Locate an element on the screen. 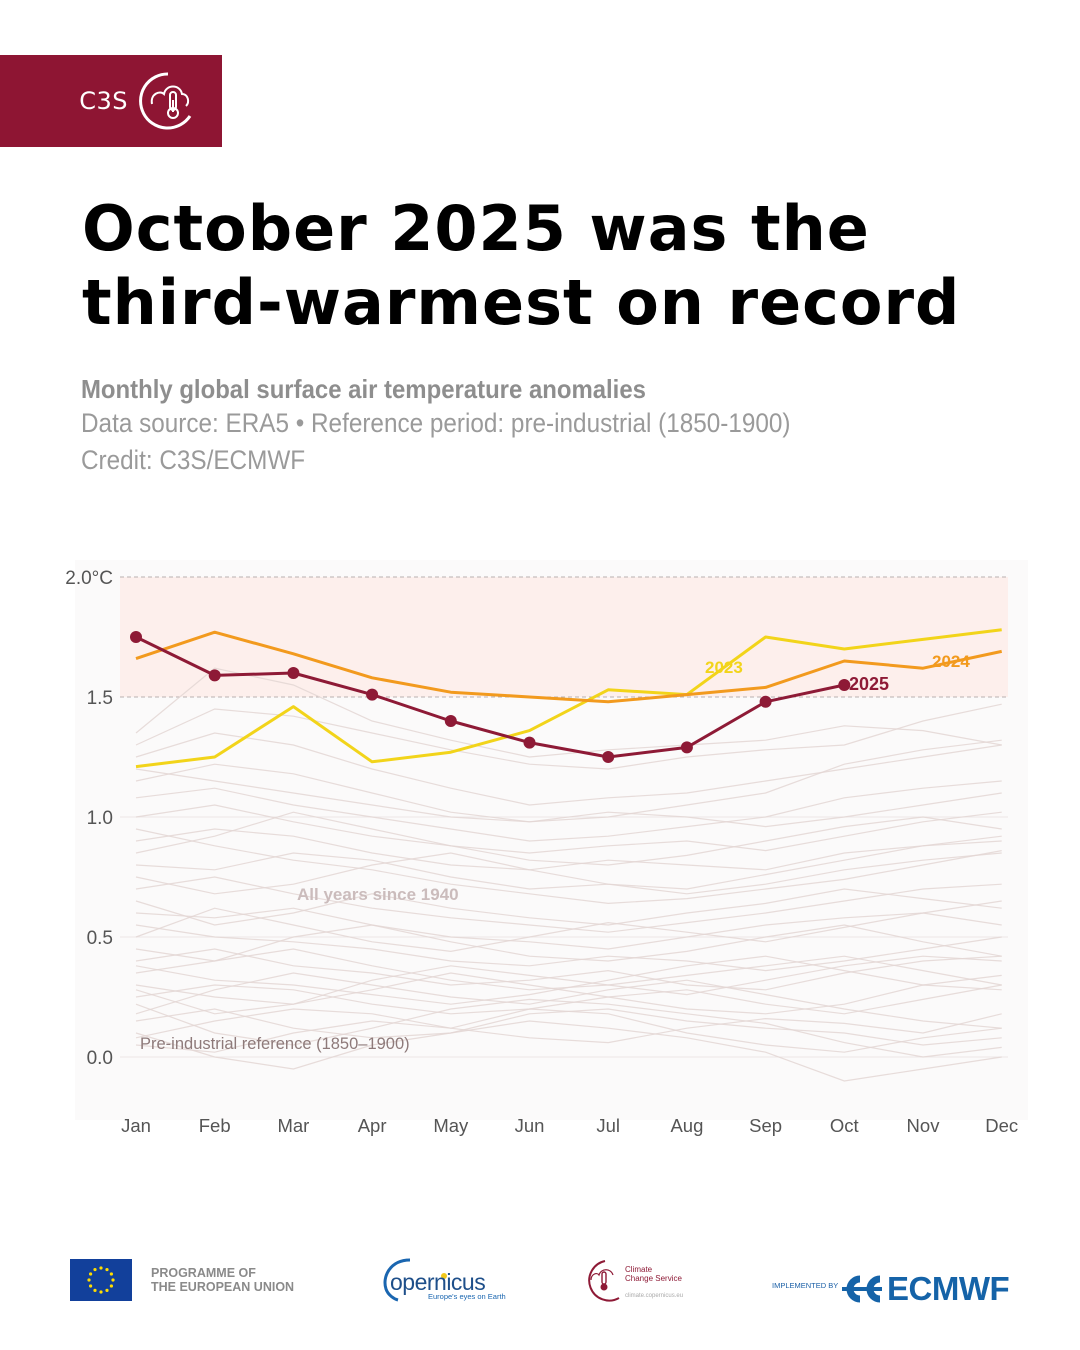 This screenshot has width=1080, height=1350. annotation-pre-industrial: Pre-industrial reference (1850–1900) is located at coordinates (275, 1044).